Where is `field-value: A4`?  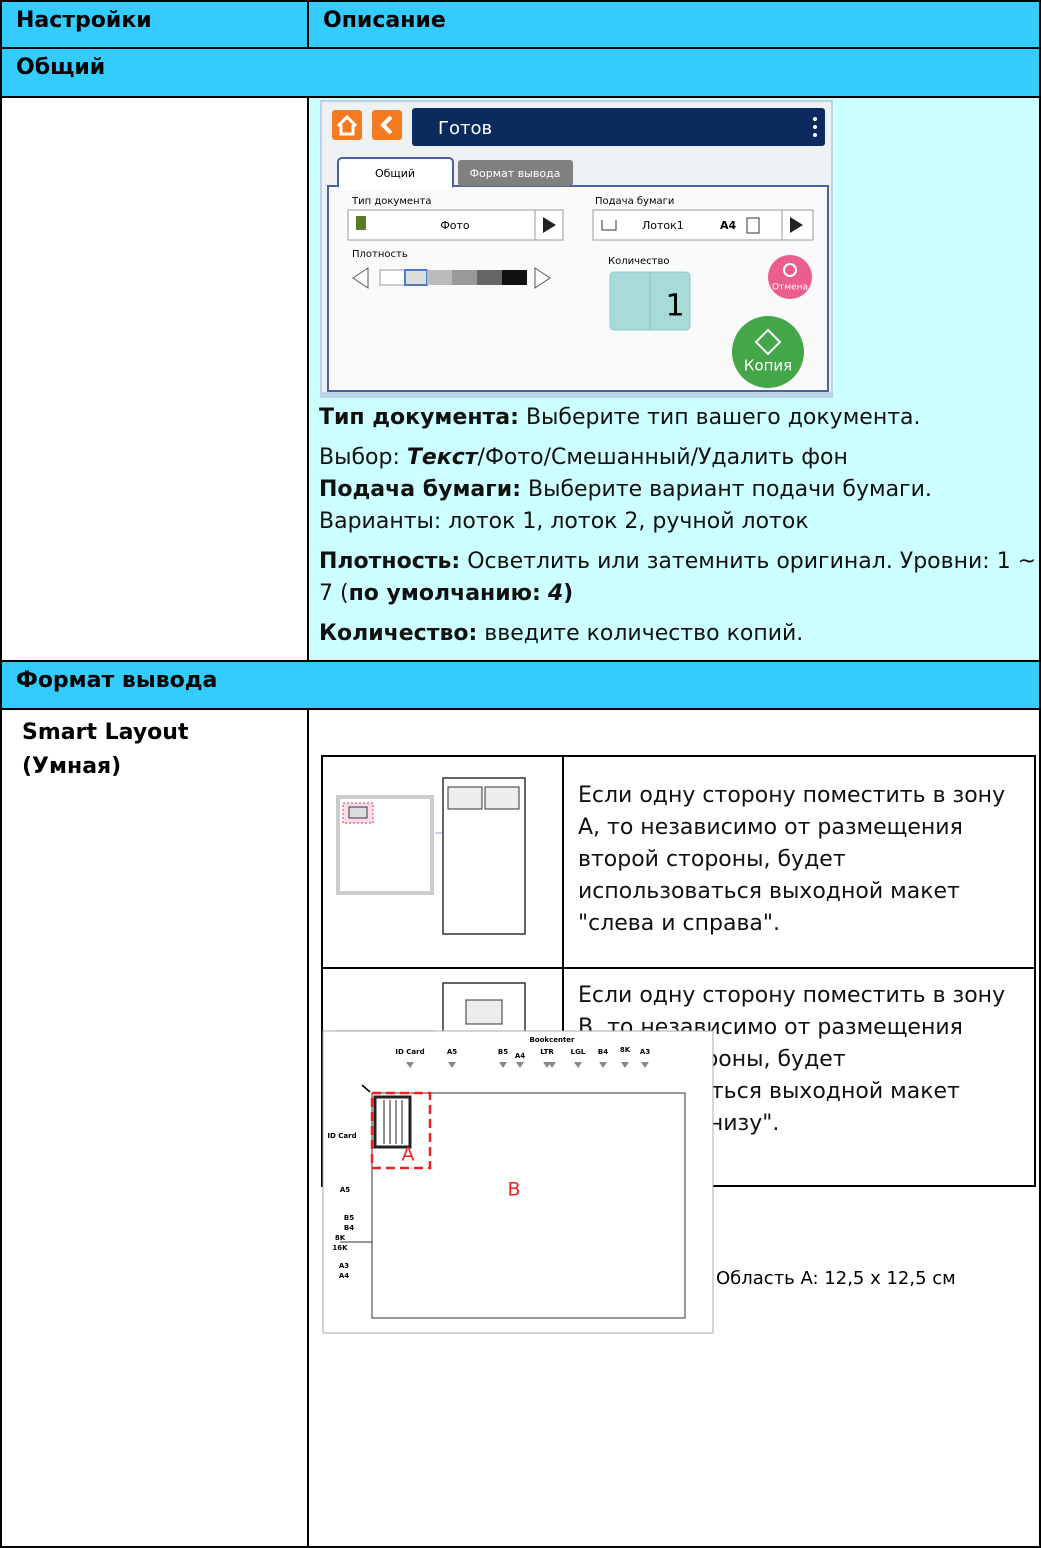 field-value: A4 is located at coordinates (728, 225).